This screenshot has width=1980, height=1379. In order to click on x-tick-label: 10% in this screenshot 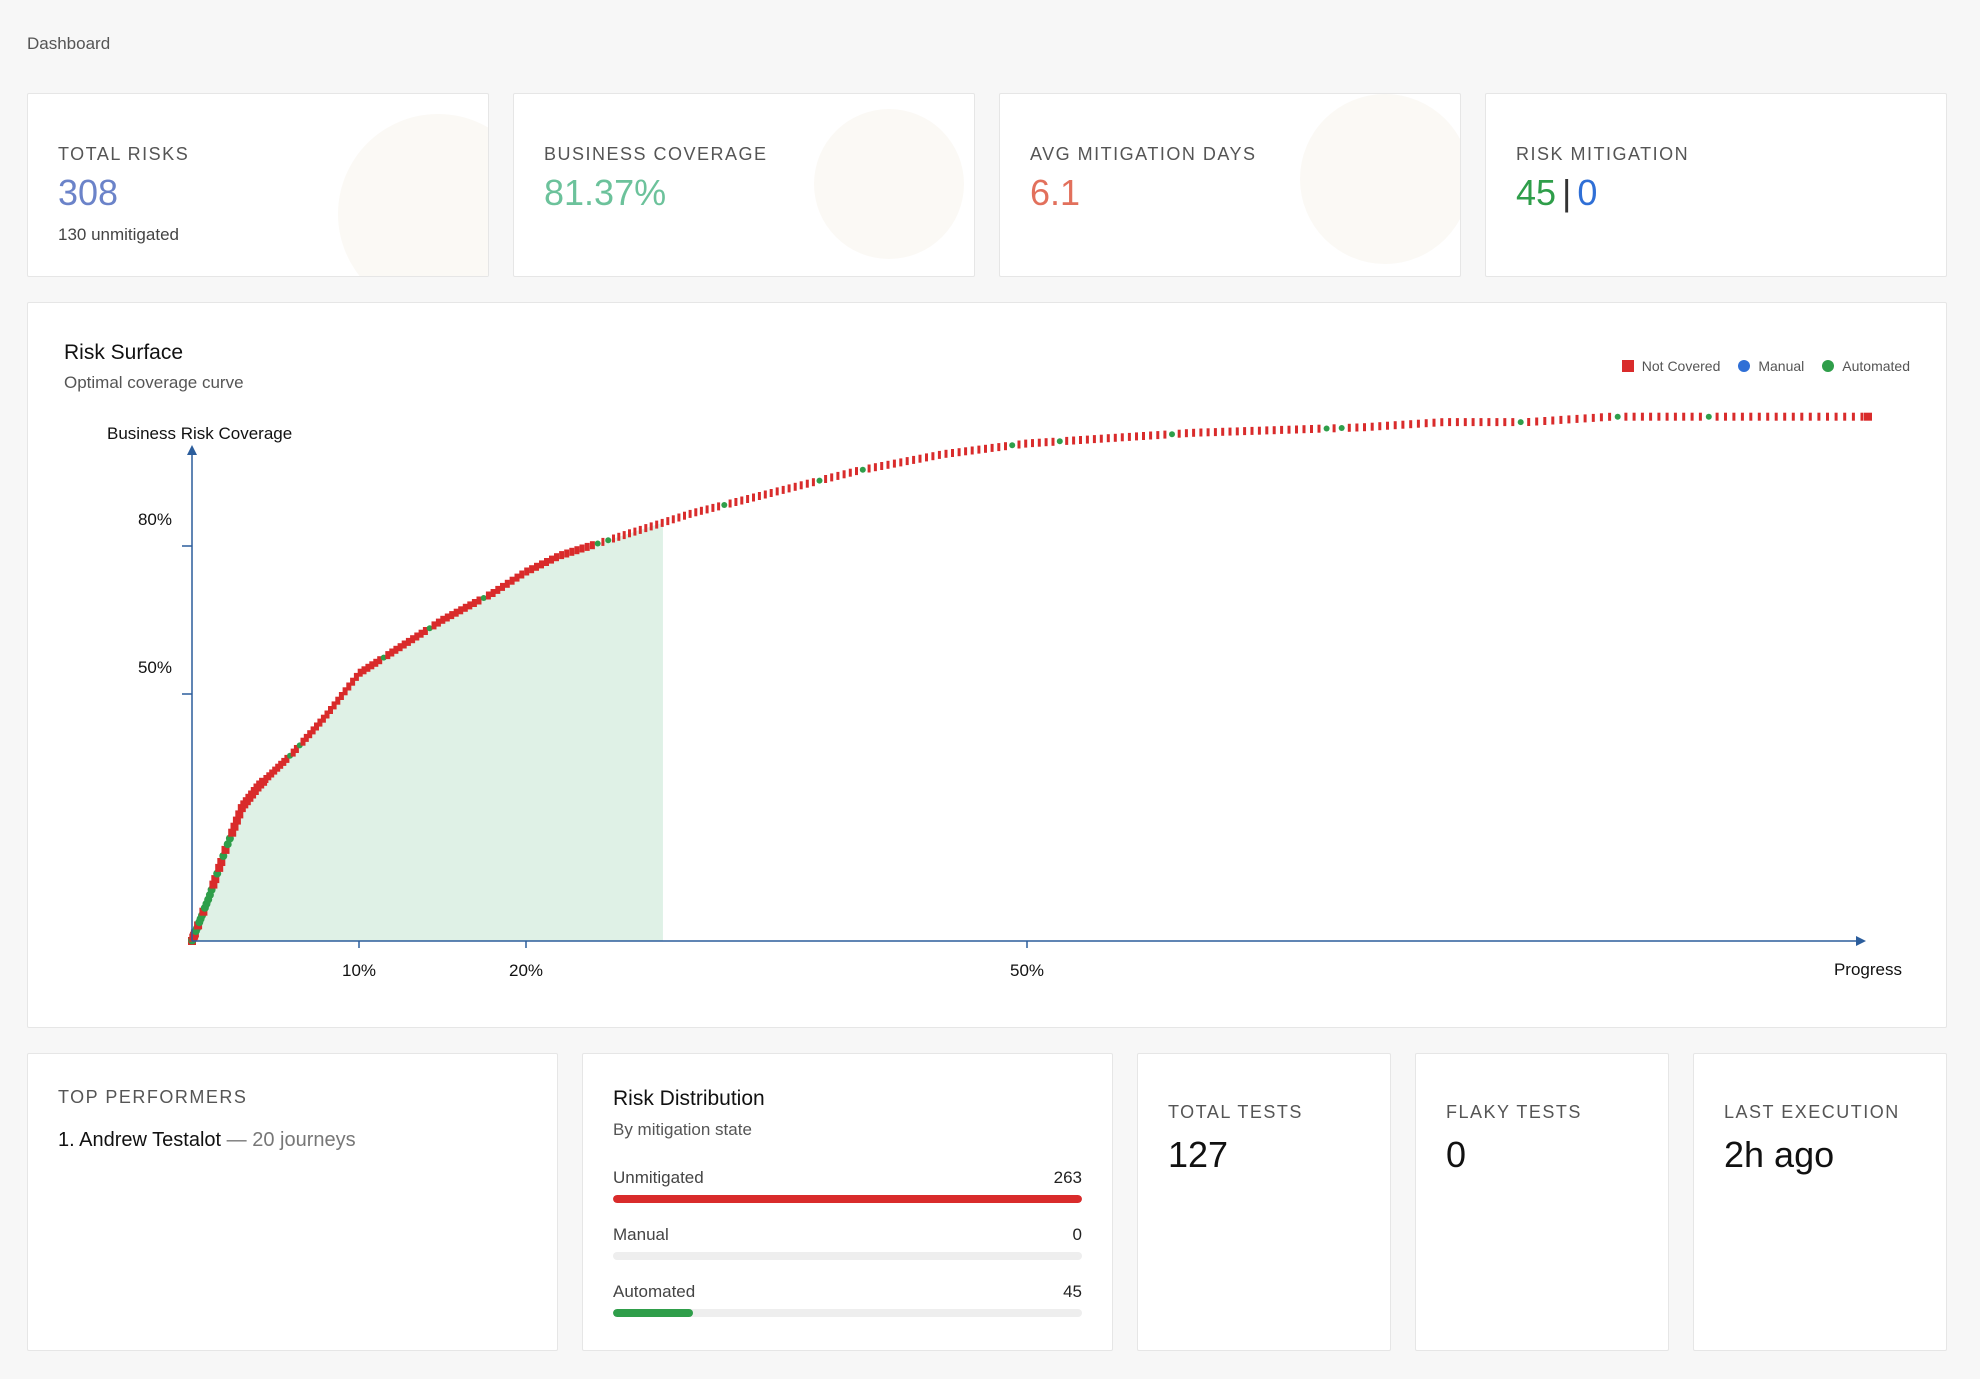, I will do `click(359, 970)`.